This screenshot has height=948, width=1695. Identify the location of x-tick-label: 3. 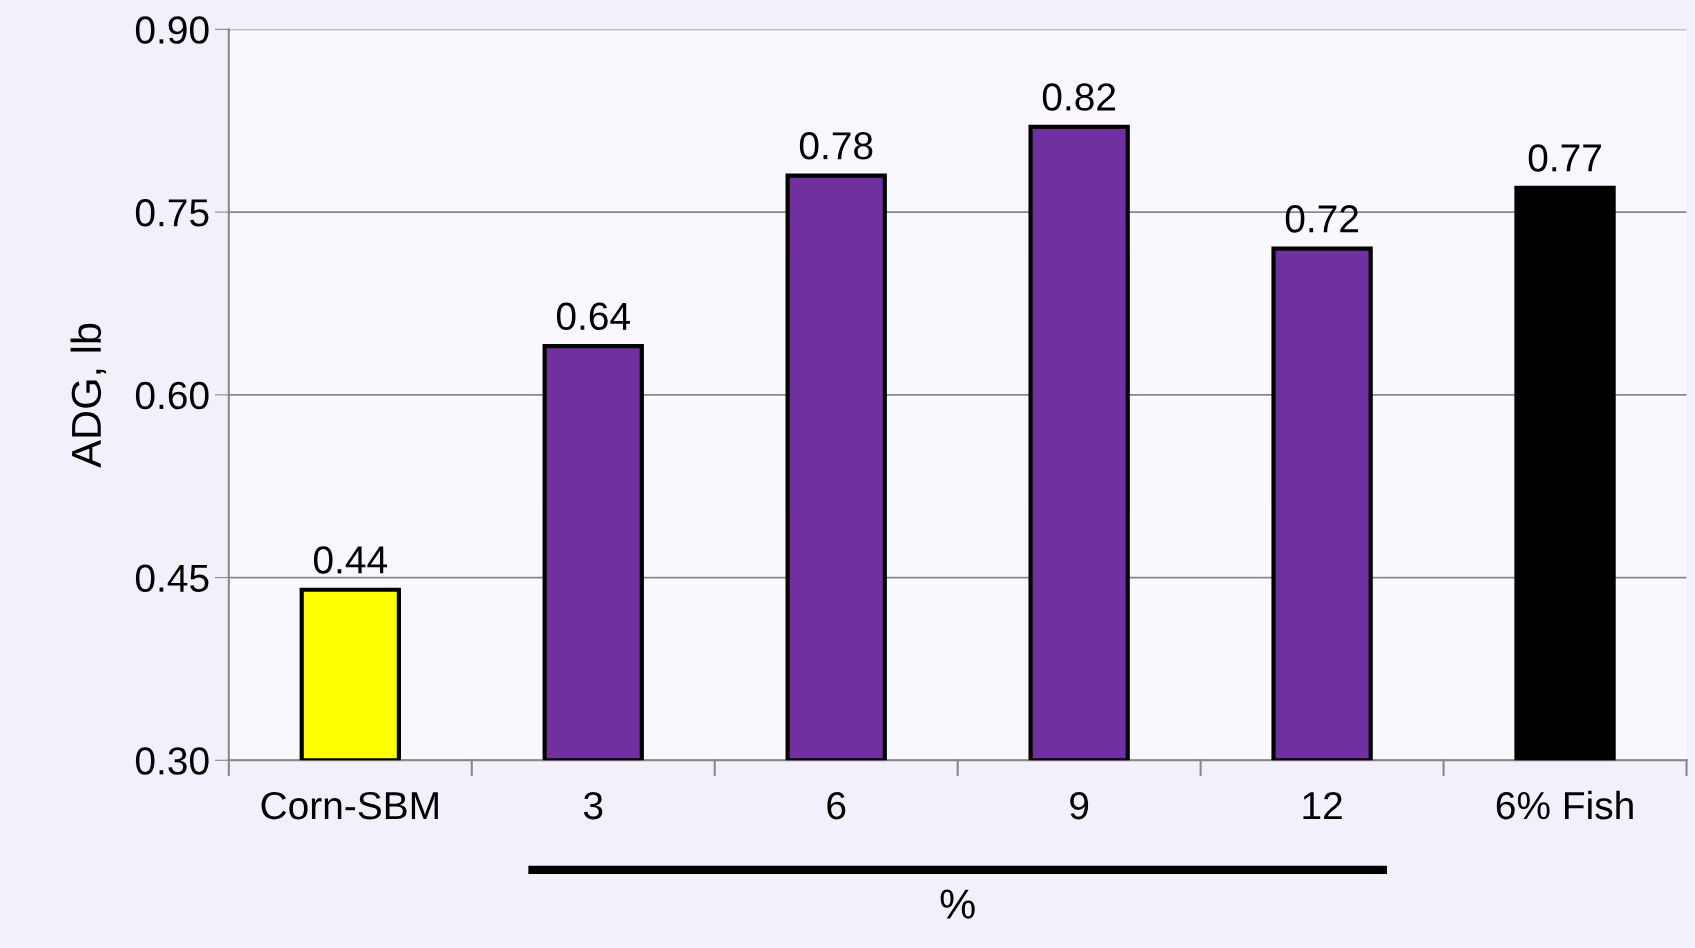
(593, 805).